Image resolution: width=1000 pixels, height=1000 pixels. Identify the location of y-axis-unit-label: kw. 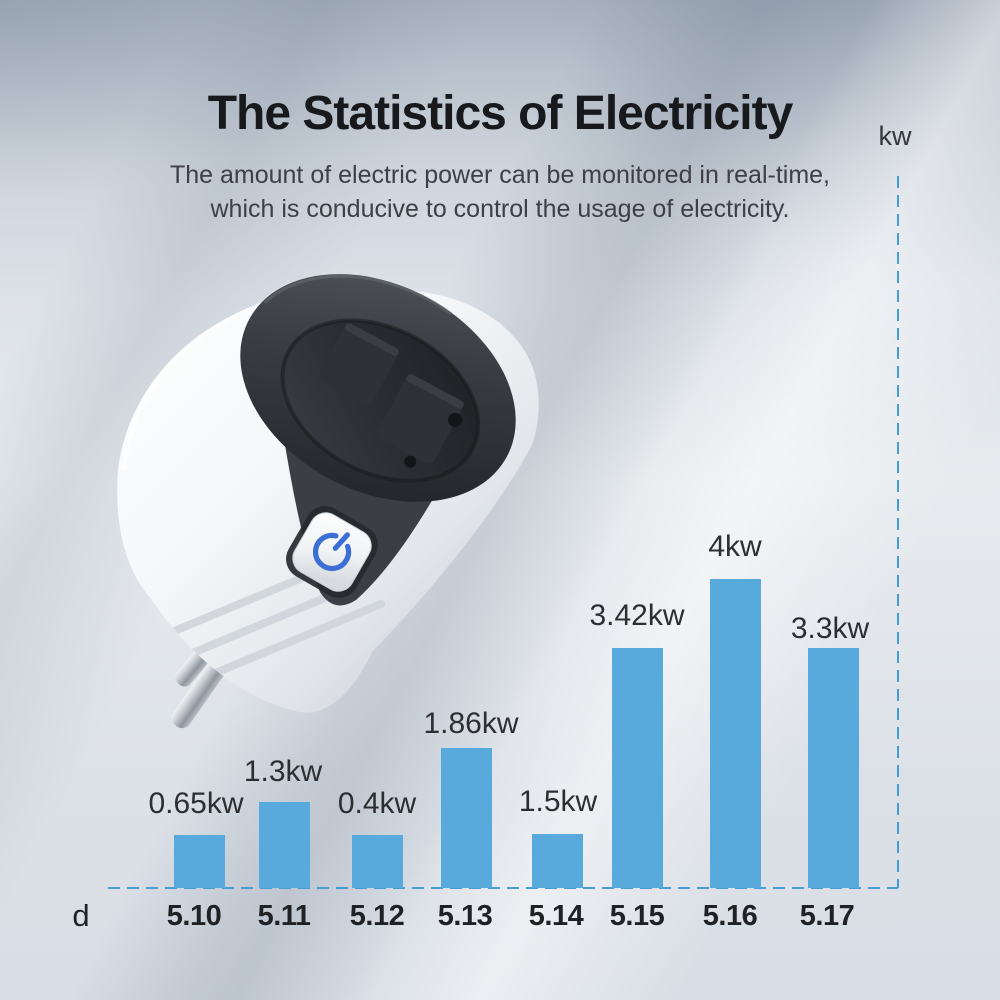
(895, 136).